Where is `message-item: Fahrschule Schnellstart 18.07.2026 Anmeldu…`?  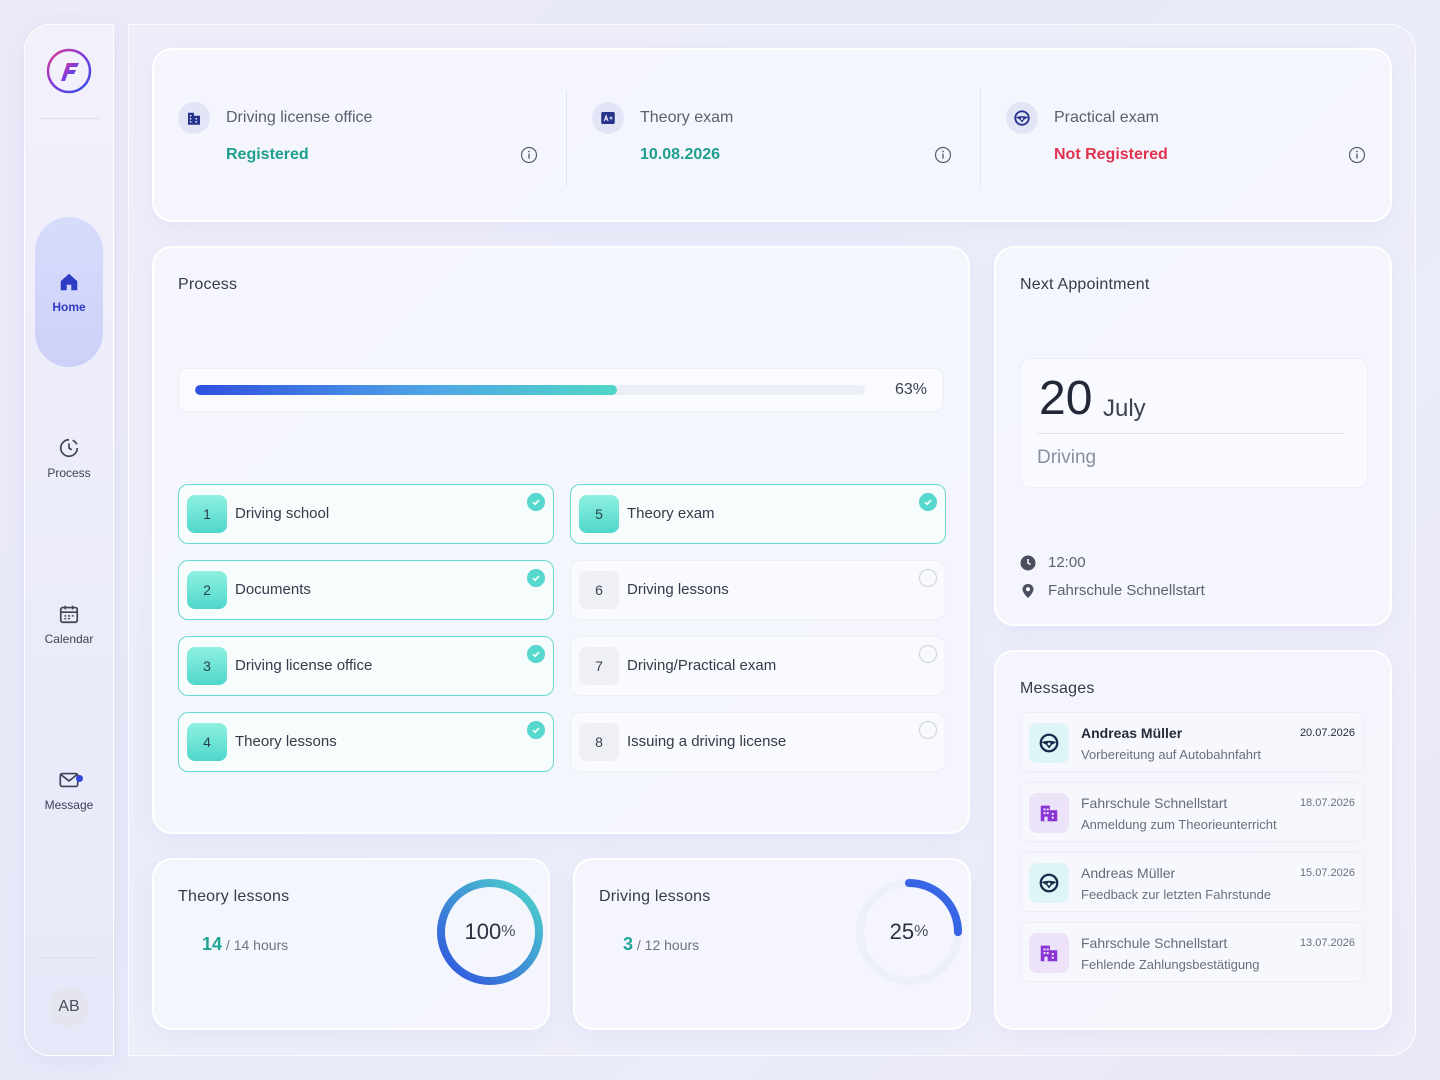 message-item: Fahrschule Schnellstart 18.07.2026 Anmeldu… is located at coordinates (1192, 812).